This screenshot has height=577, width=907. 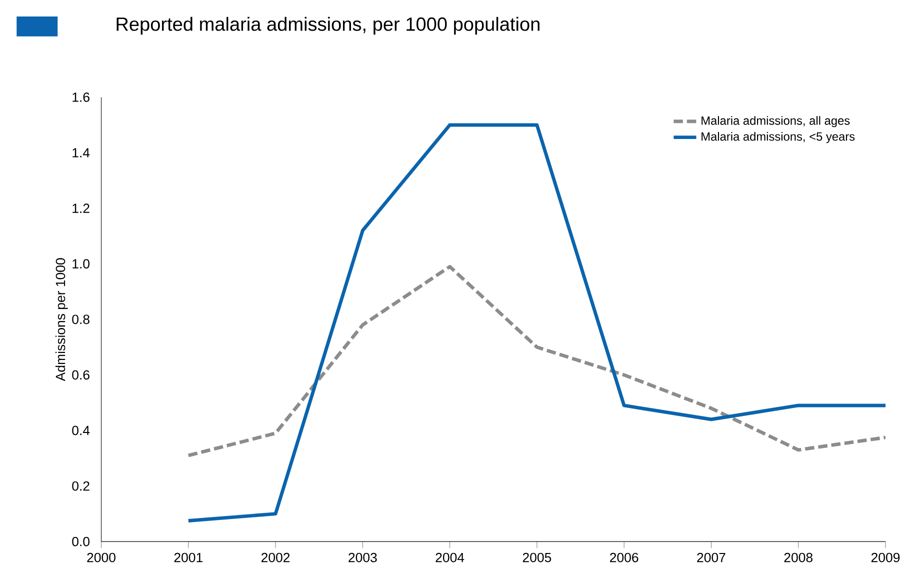 I want to click on y-tick-label: 0.2, so click(x=81, y=486).